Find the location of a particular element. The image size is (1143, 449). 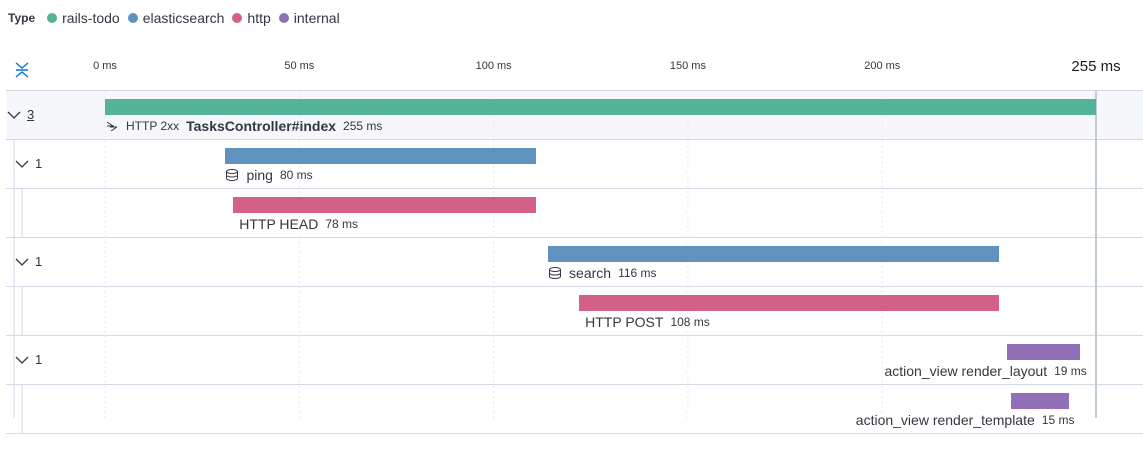

legend-item: internal is located at coordinates (309, 18).